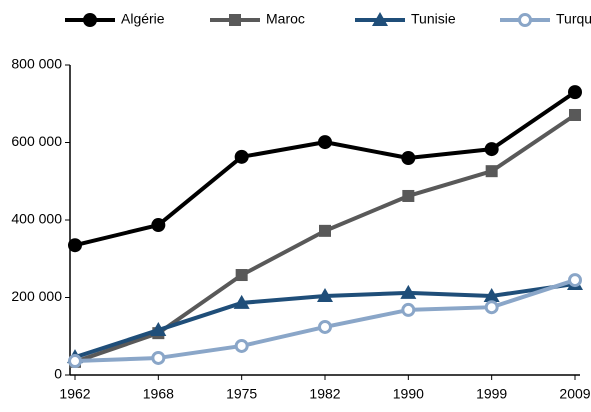  I want to click on x-tick-label: 1968, so click(158, 394).